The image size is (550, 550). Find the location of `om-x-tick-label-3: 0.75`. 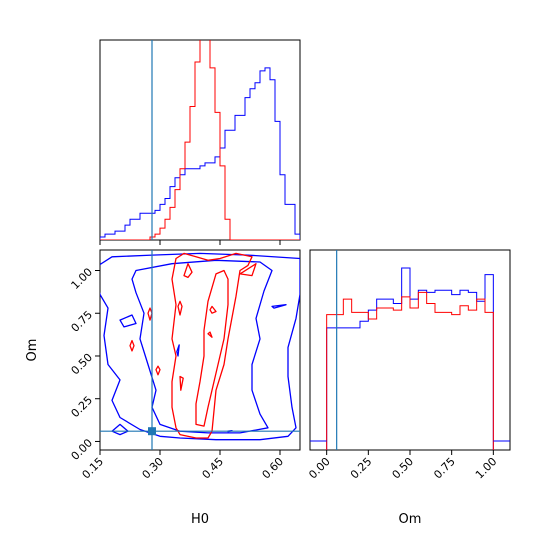

om-x-tick-label-3: 0.75 is located at coordinates (444, 468).